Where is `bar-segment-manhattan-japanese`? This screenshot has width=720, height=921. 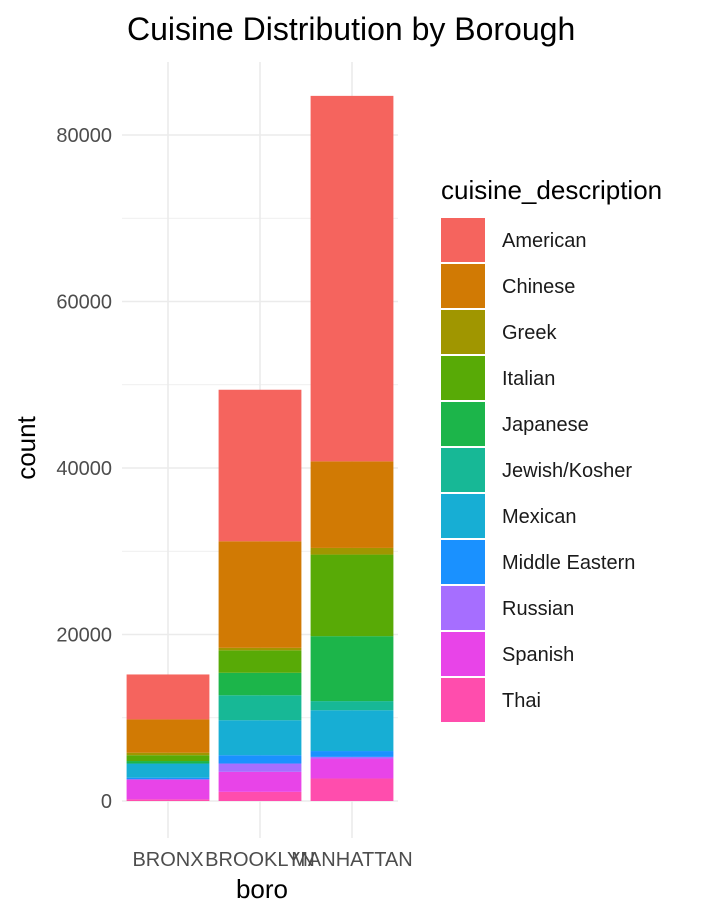 bar-segment-manhattan-japanese is located at coordinates (352, 669).